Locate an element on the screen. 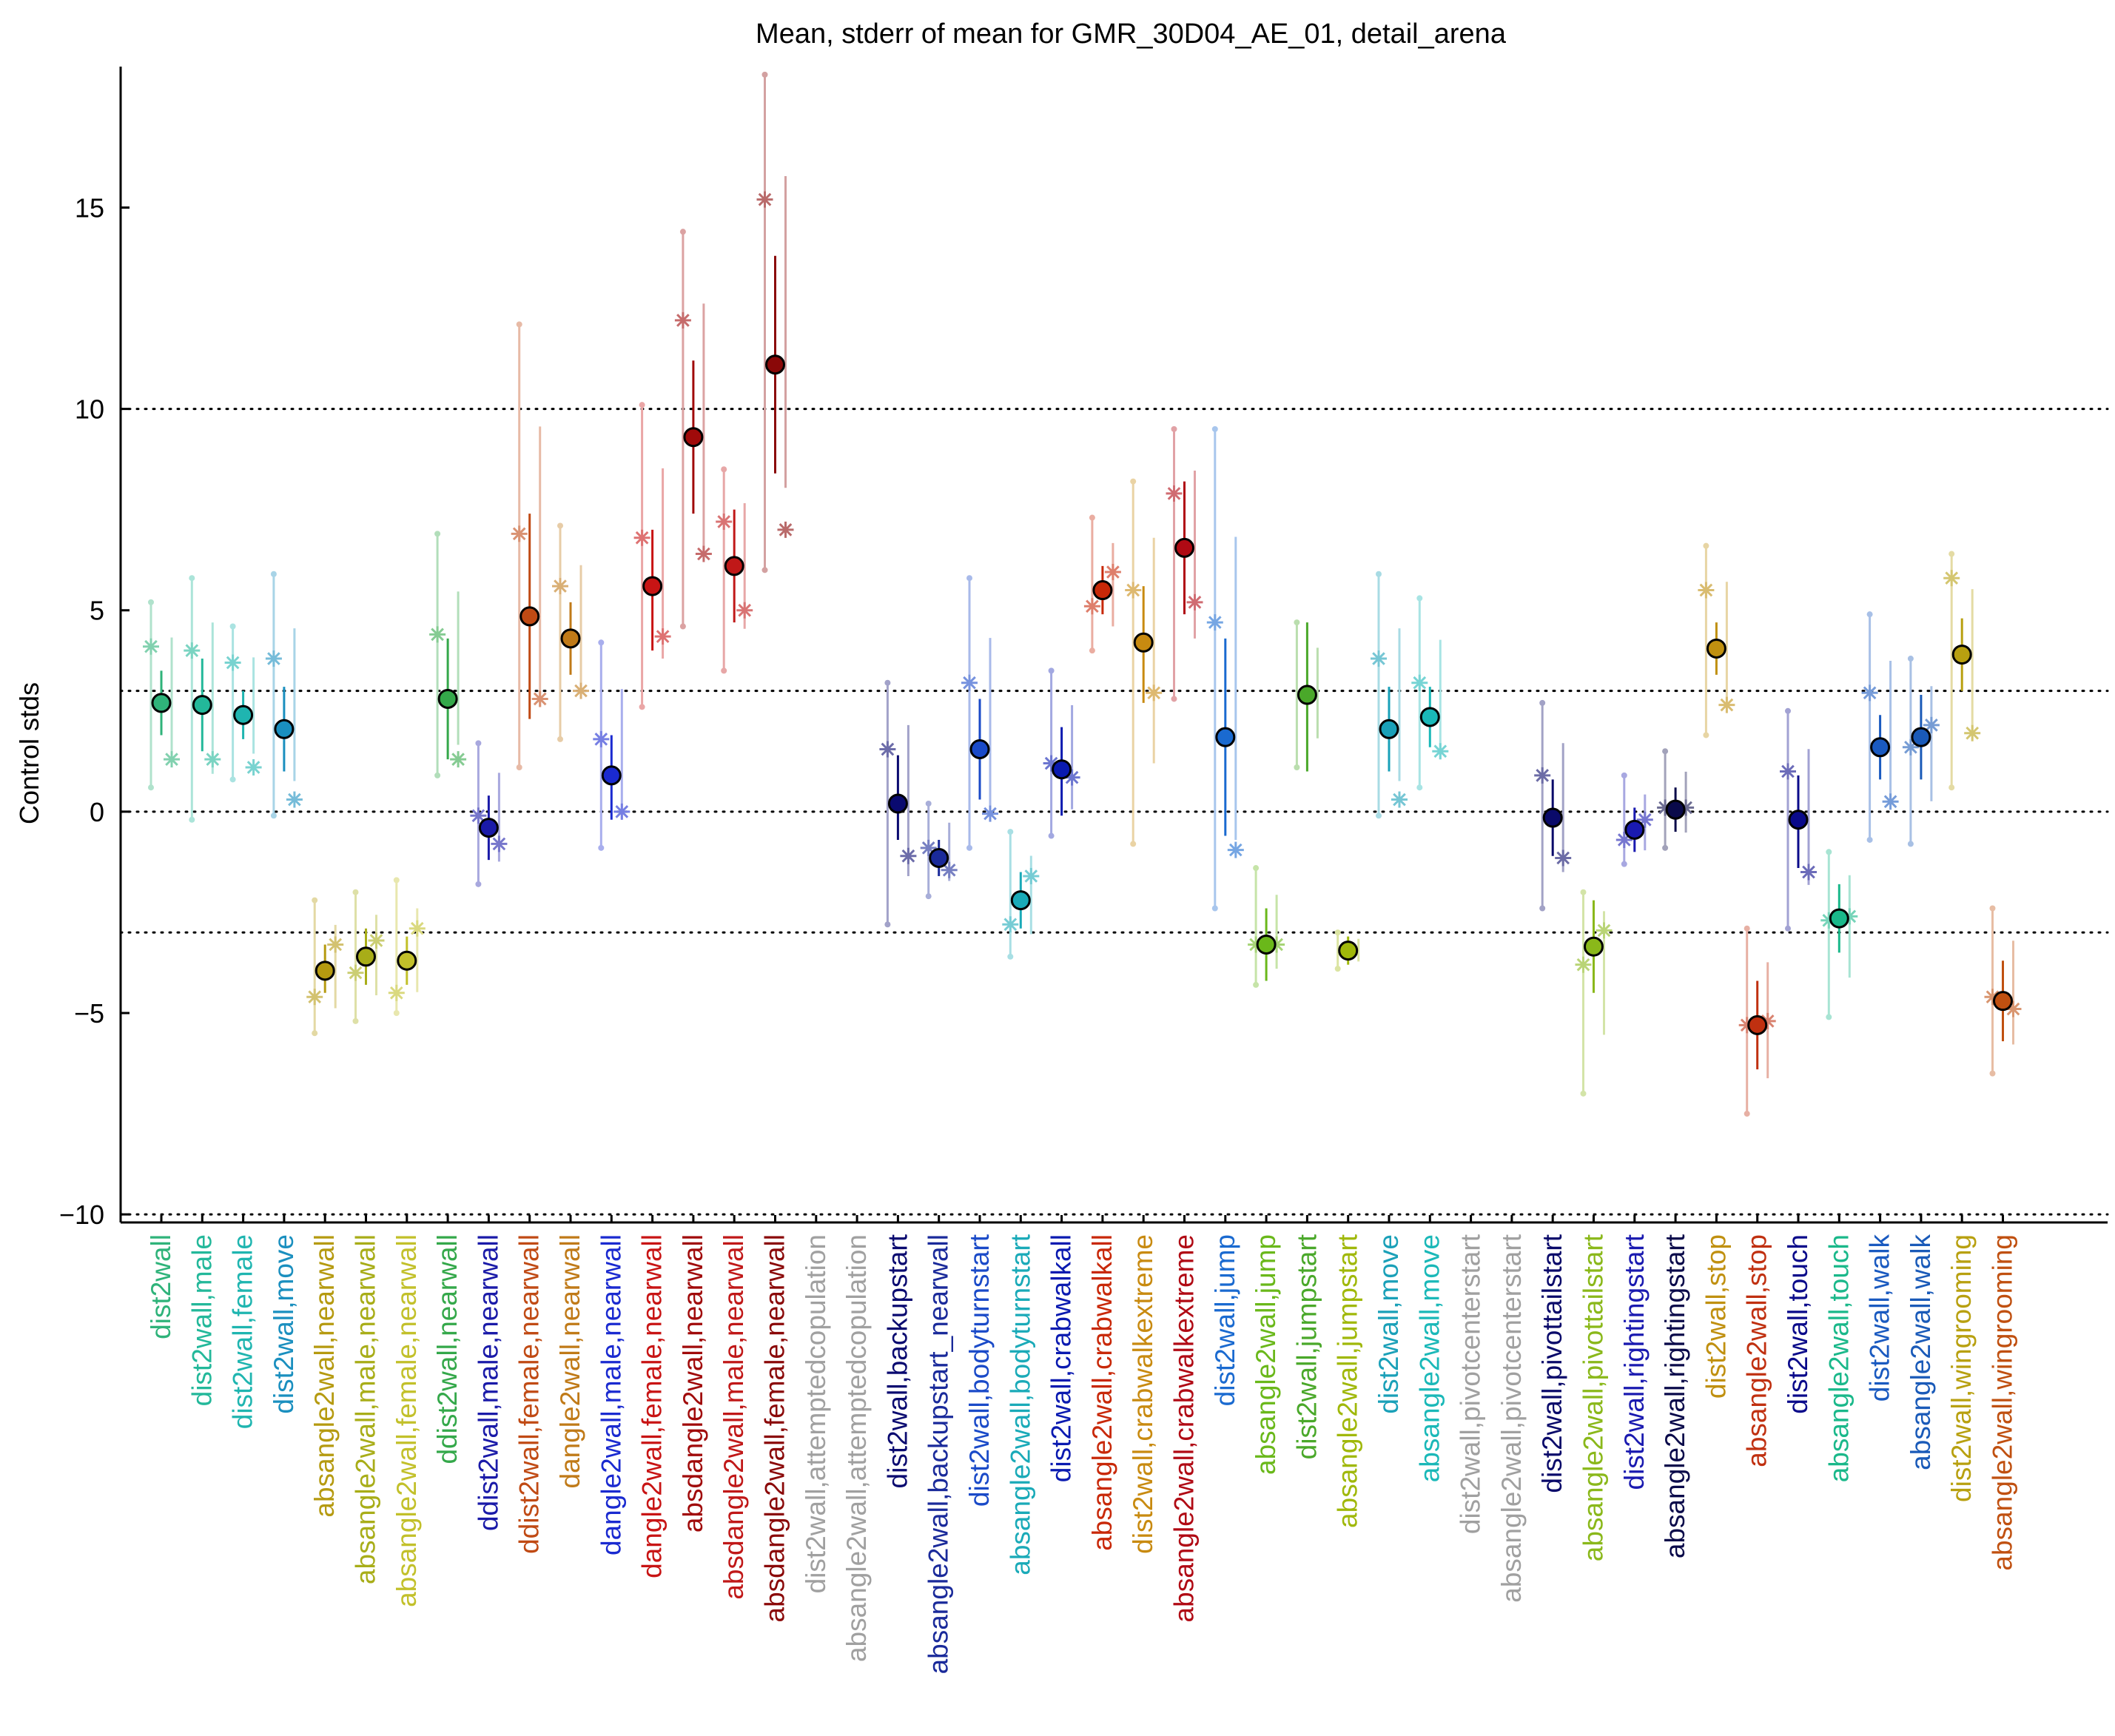  y-tick-label: 5 is located at coordinates (97, 611).